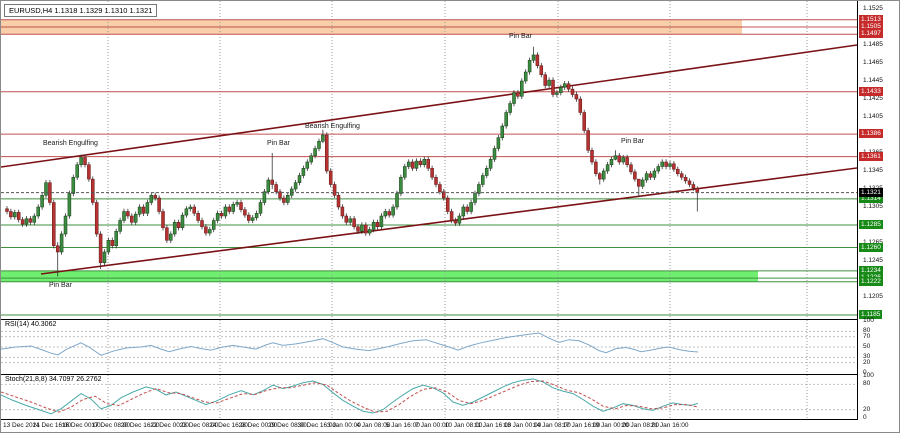 This screenshot has width=900, height=433. What do you see at coordinates (31, 324) in the screenshot?
I see `rsi-label: RSI(14) 40.3062` at bounding box center [31, 324].